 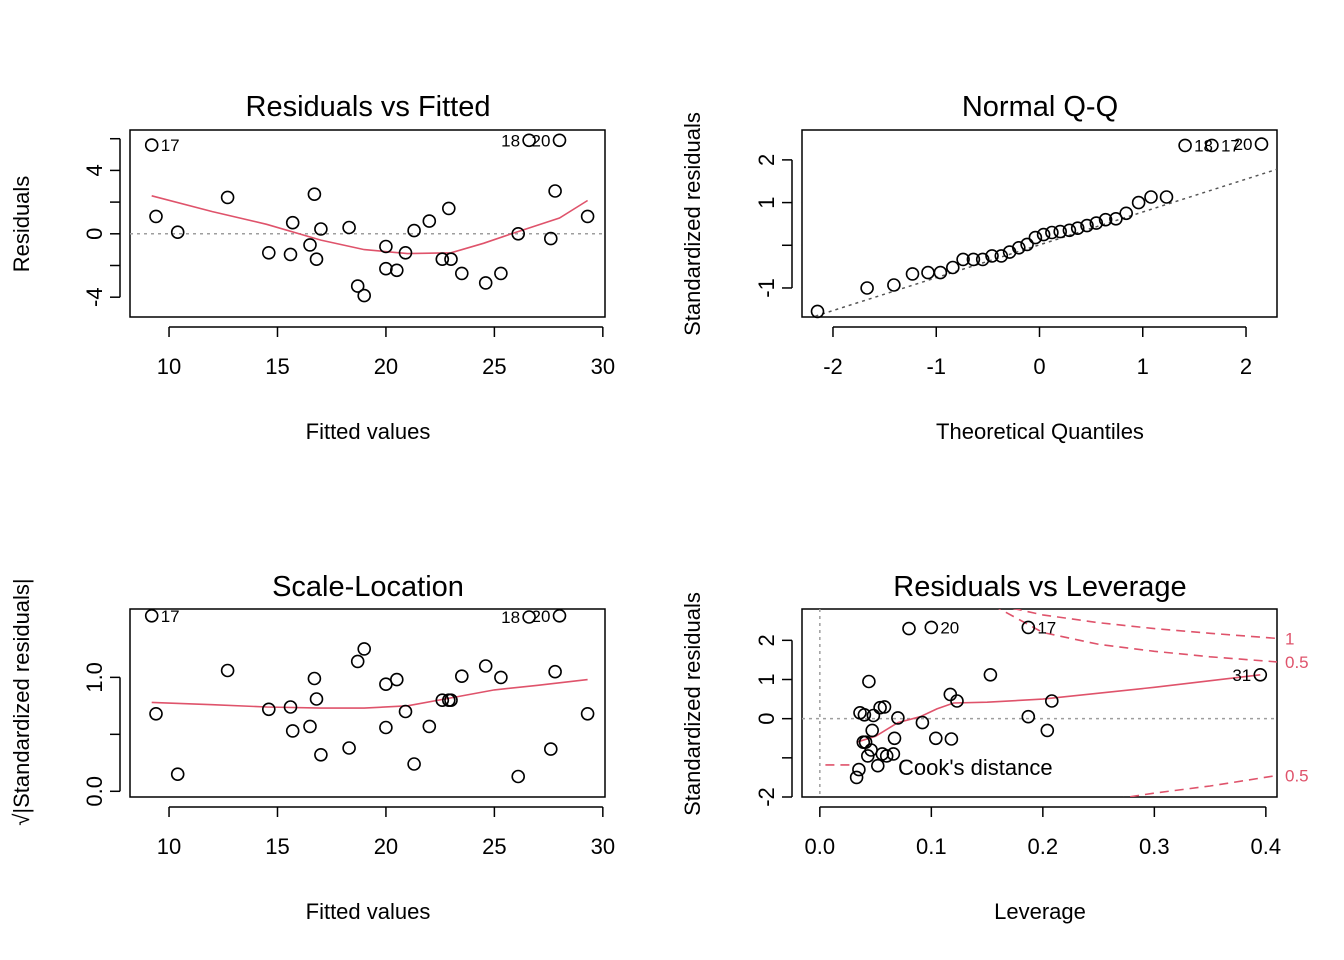 I want to click on plot-frame, so click(x=367, y=703).